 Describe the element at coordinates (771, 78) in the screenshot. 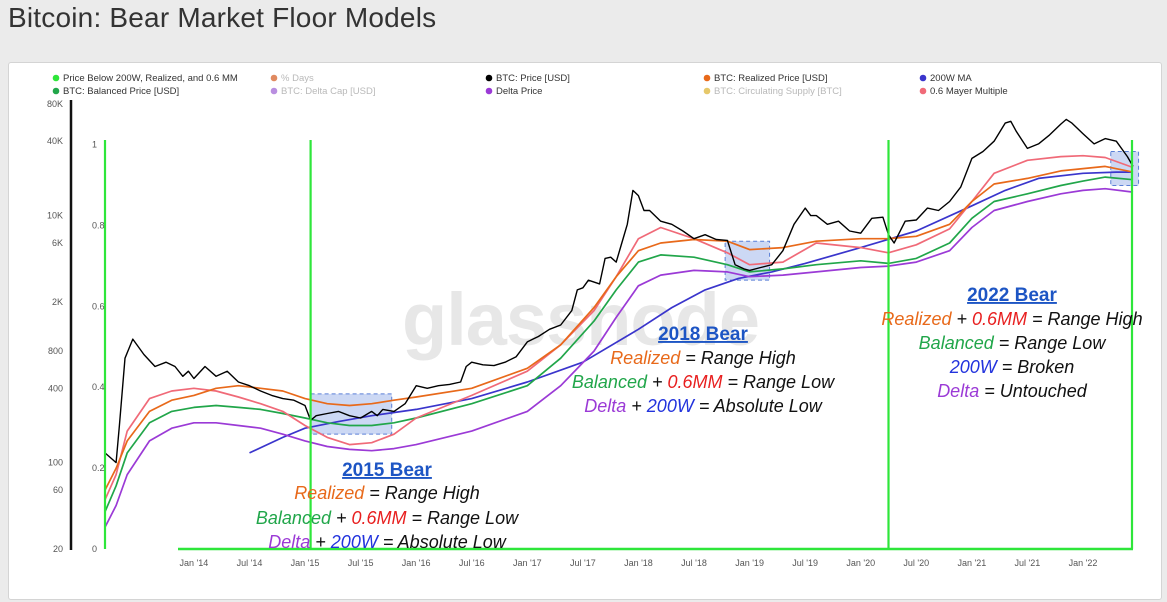

I see `legend-label-4: BTC: Realized Price [USD]` at that location.